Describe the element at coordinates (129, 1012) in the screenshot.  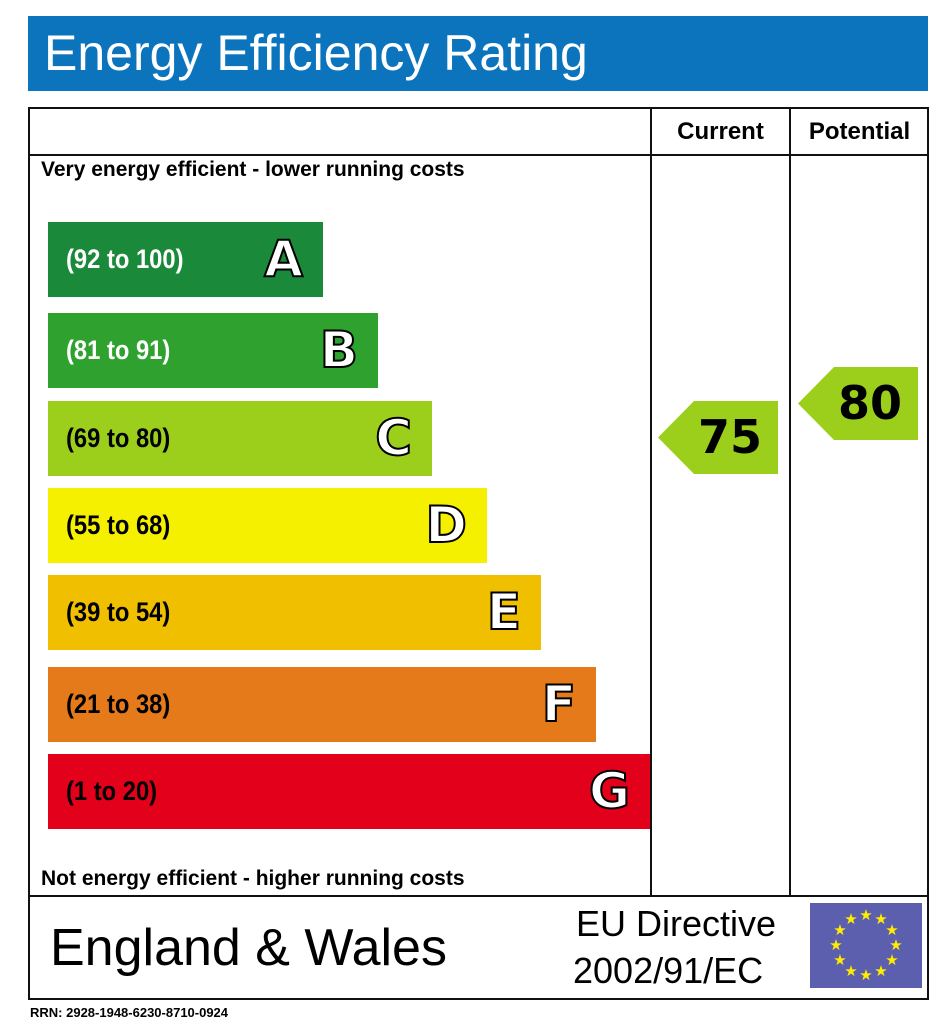
I see `rrn-number: RRN: 2928-1948-6230-8710-0924` at that location.